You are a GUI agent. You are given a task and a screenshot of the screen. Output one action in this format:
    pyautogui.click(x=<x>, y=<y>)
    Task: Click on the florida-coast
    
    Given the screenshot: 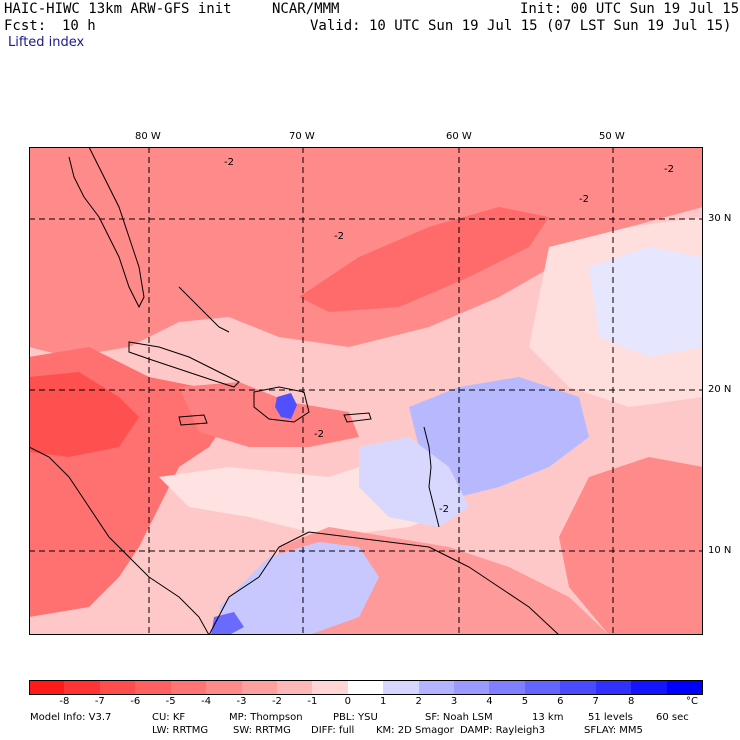 What is the action you would take?
    pyautogui.click(x=106, y=228)
    